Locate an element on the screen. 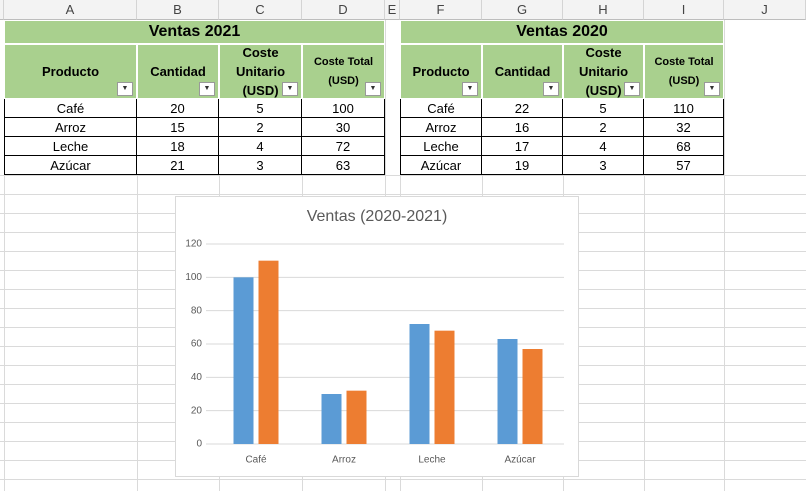  column-header: I is located at coordinates (684, 10).